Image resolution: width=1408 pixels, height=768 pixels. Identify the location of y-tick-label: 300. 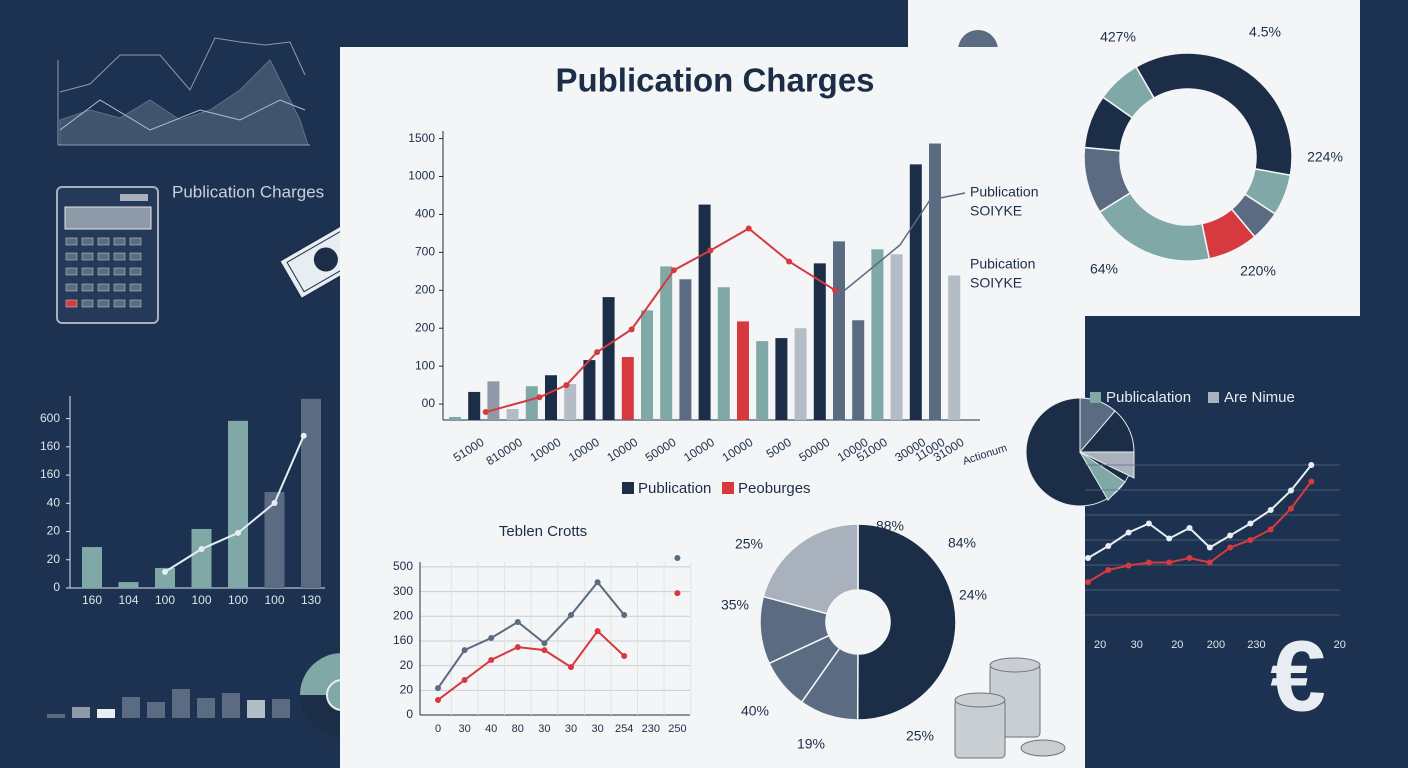
(403, 591).